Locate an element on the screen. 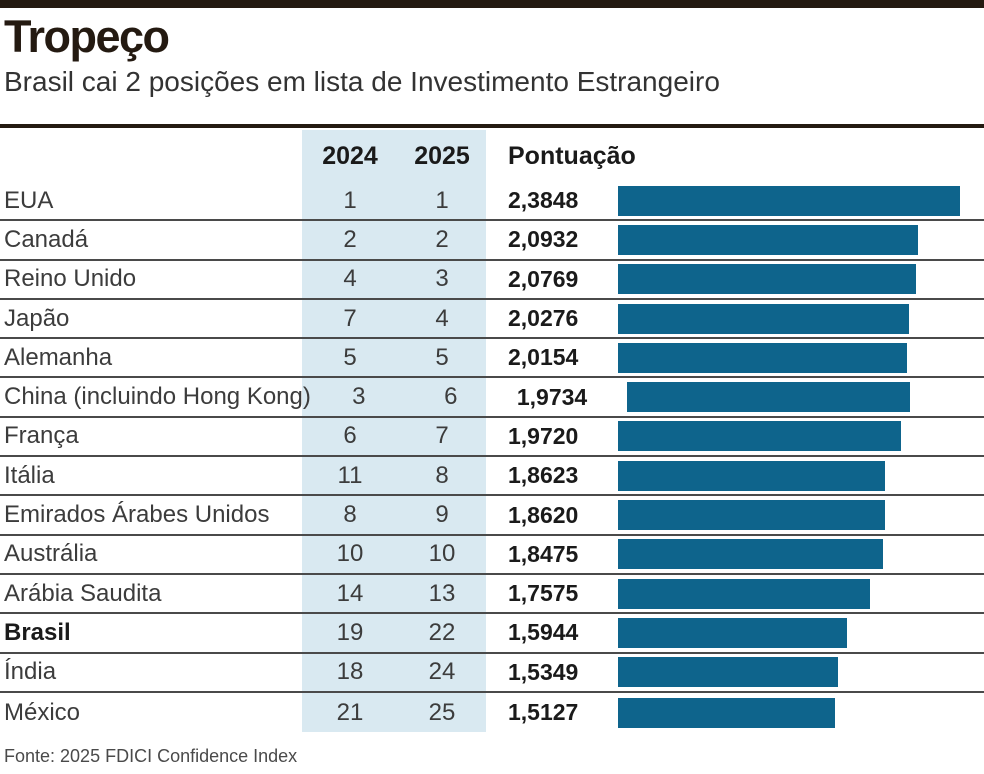 The width and height of the screenshot is (984, 774). source-note: Fonte: 2025 FDICI Confidence Index is located at coordinates (151, 756).